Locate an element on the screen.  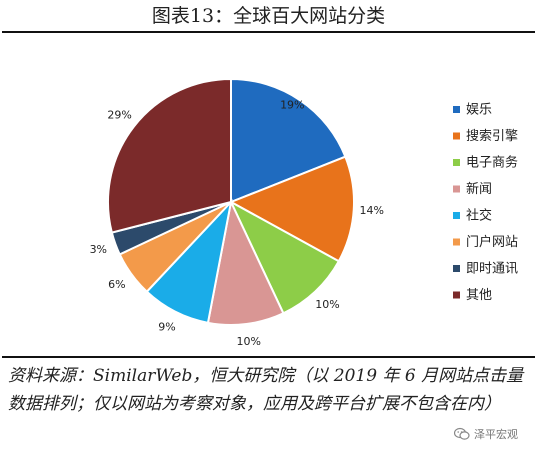
legend-label-1: 搜索引擎 is located at coordinates (492, 136).